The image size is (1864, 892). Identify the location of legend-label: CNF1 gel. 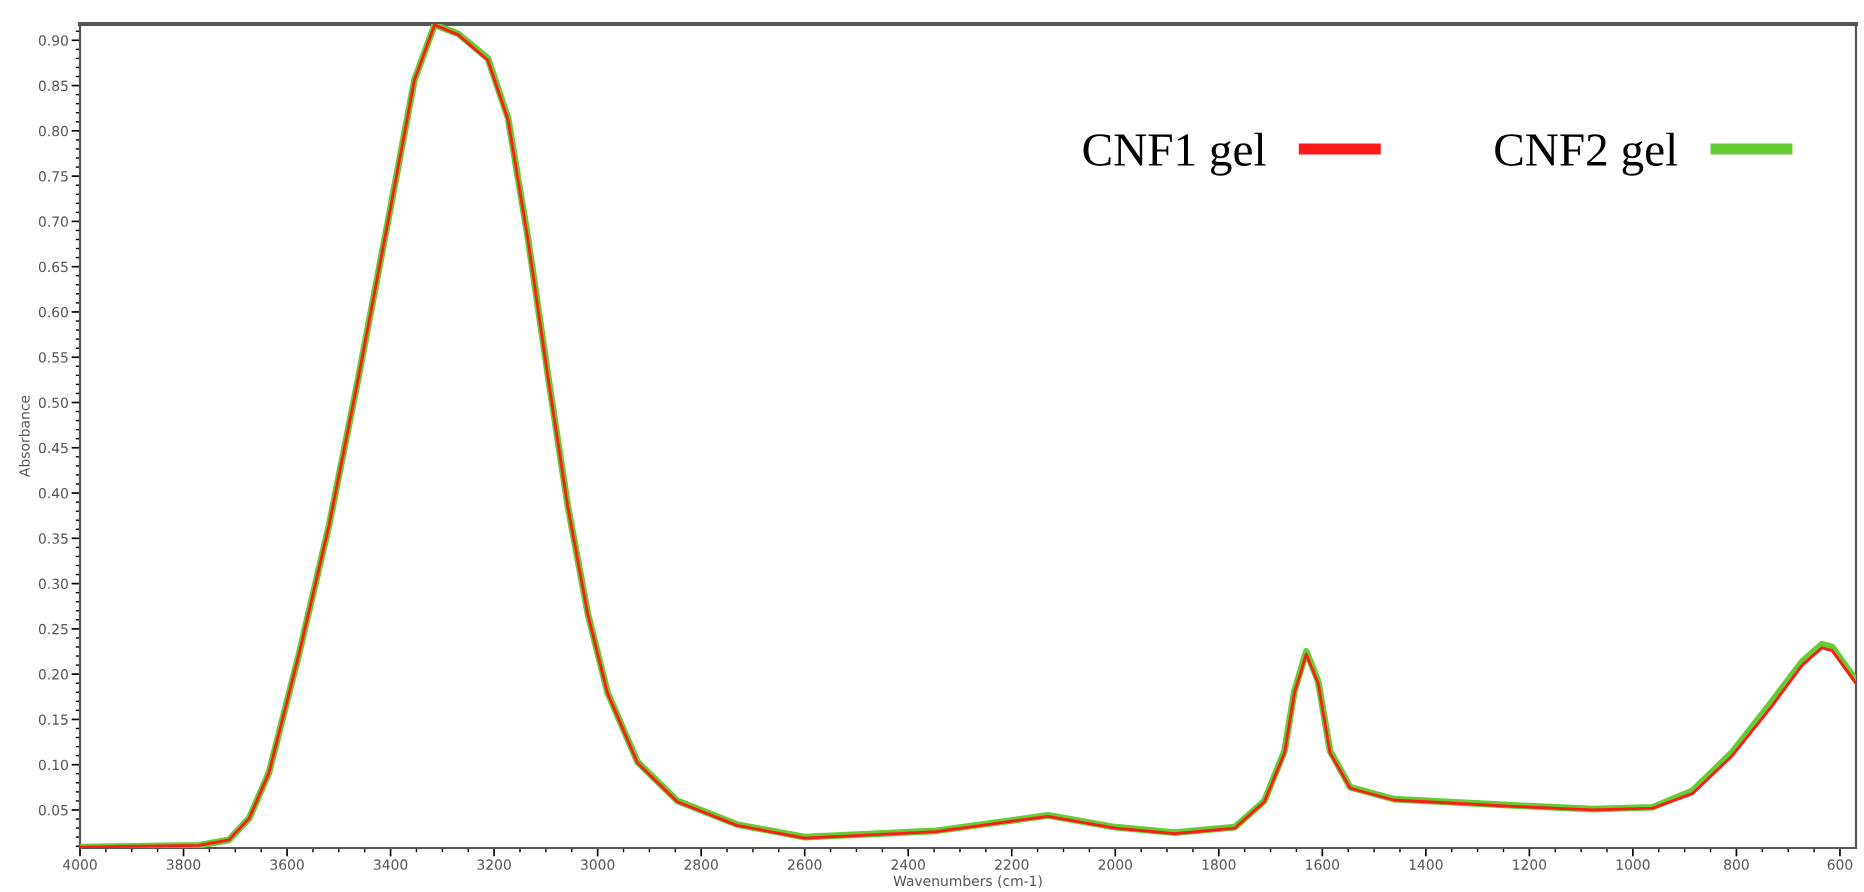
(1174, 154).